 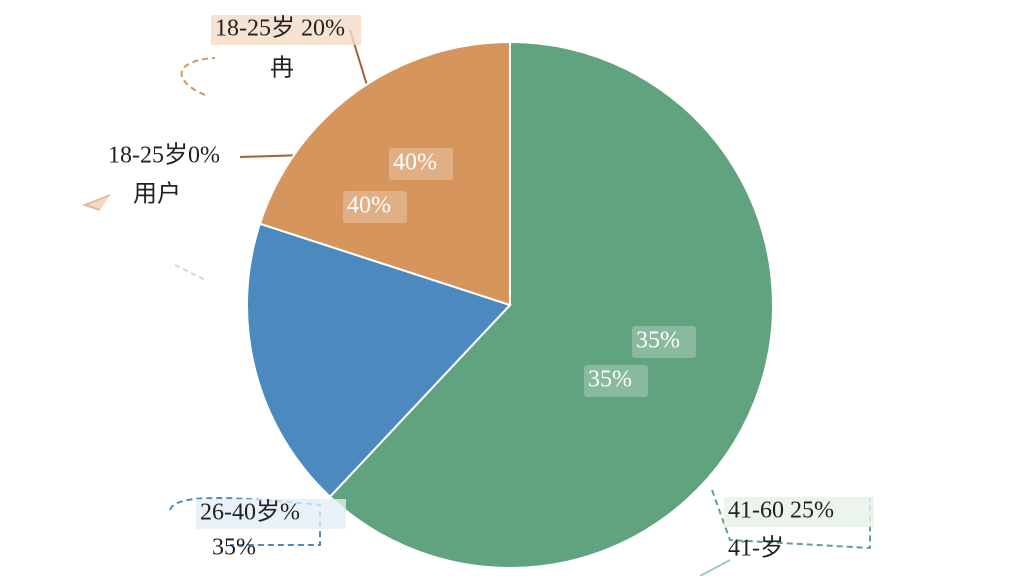 What do you see at coordinates (157, 194) in the screenshot?
I see `annotation: 用户` at bounding box center [157, 194].